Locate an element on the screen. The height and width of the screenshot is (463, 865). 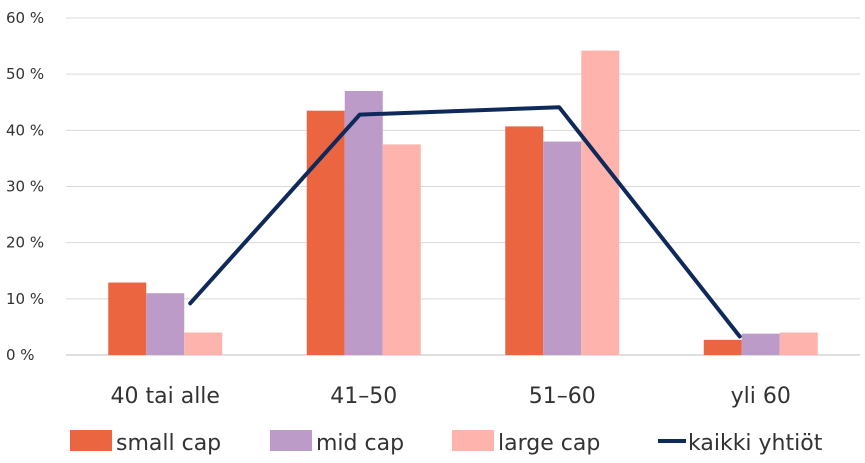
y-tick-label: 30 % is located at coordinates (25, 187).